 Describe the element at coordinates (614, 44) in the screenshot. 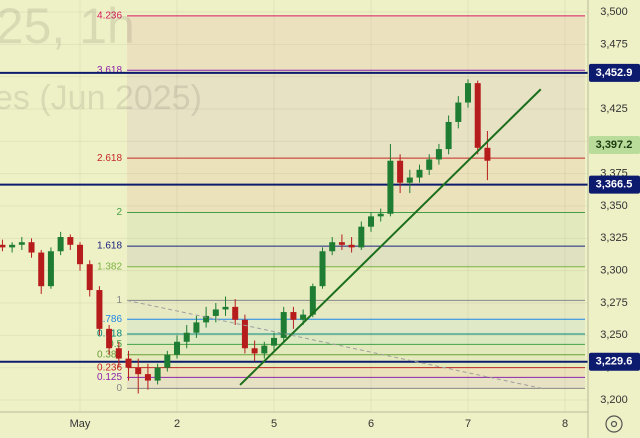

I see `y-tick-label: 3,475` at that location.